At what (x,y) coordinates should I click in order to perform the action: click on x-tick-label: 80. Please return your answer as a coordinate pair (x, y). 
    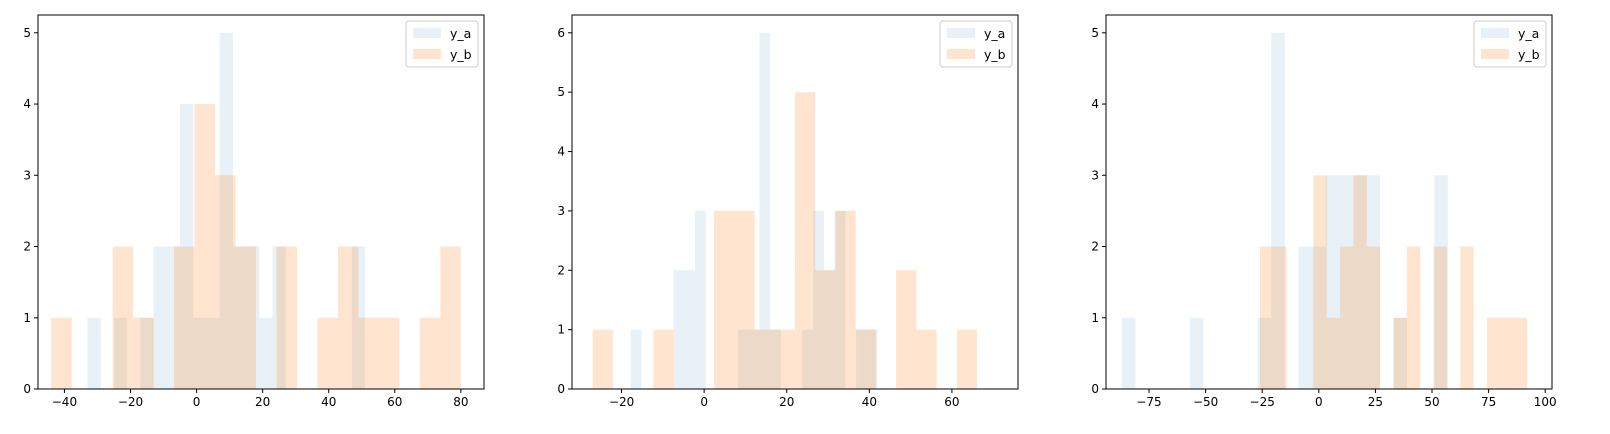
    Looking at the image, I should click on (460, 402).